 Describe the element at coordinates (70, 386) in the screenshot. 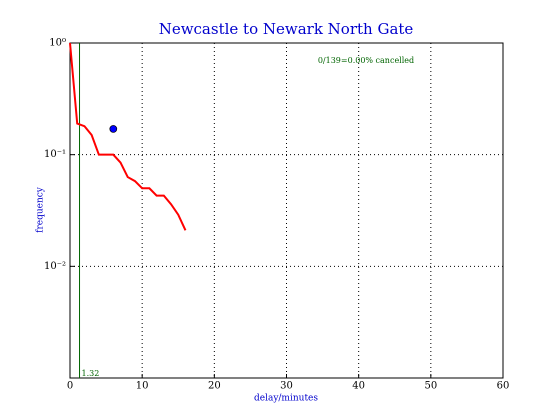

I see `x-tick-label: 0` at that location.